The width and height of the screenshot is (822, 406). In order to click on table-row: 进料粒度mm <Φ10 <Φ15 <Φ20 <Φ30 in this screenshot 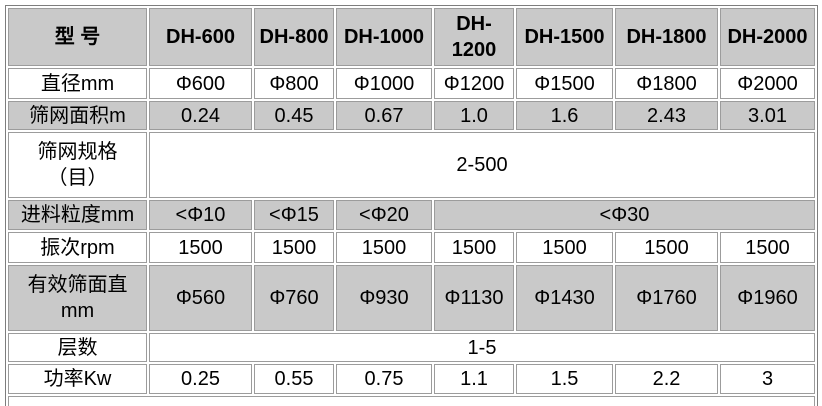, I will do `click(411, 215)`.